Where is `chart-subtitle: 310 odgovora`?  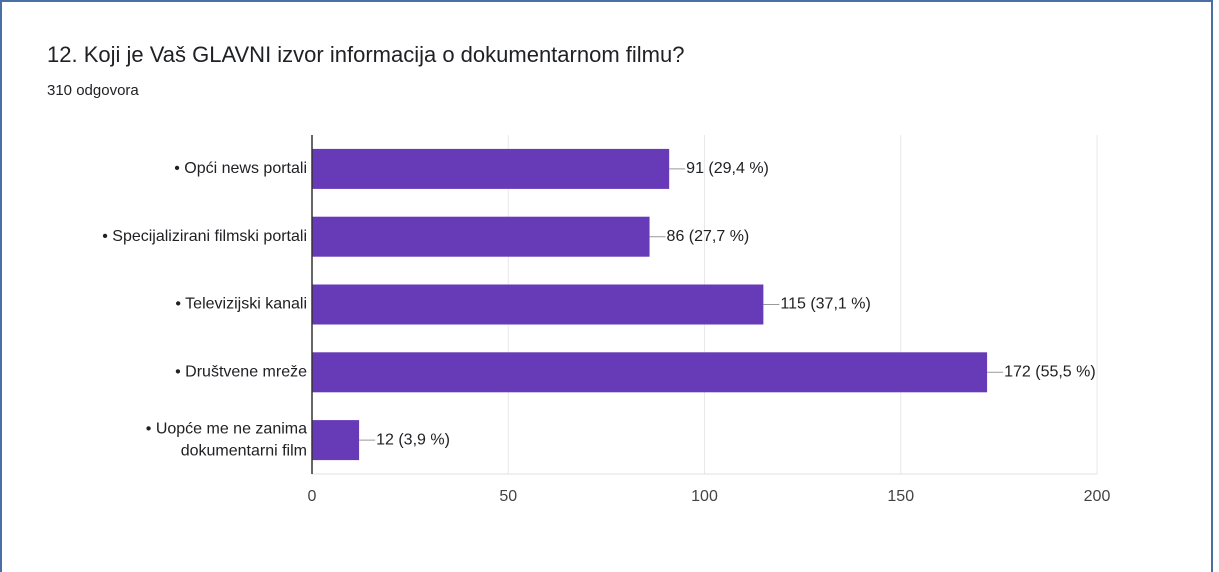
chart-subtitle: 310 odgovora is located at coordinates (93, 90).